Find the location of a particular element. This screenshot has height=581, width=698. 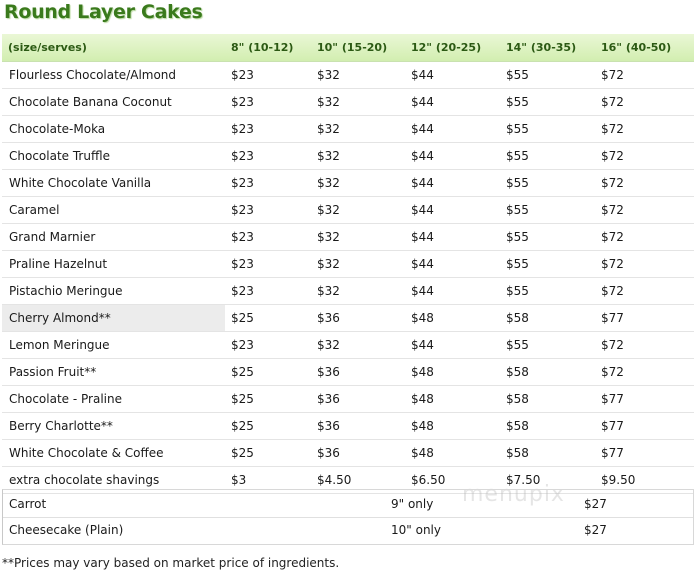

cake-name: Carrot is located at coordinates (28, 504).